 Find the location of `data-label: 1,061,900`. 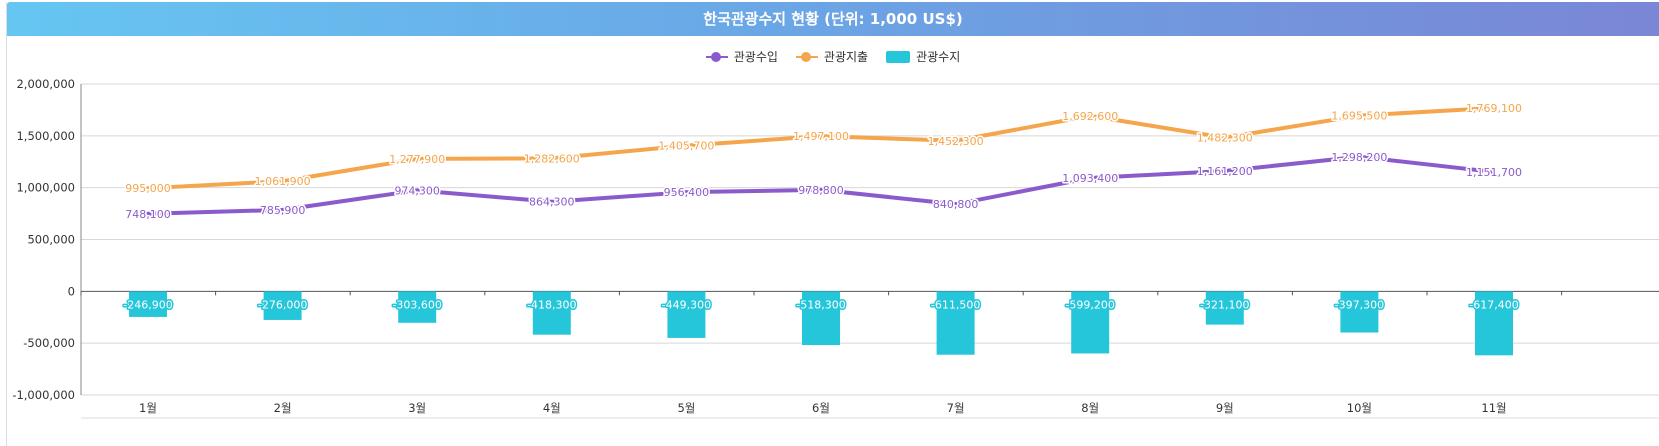

data-label: 1,061,900 is located at coordinates (283, 181).